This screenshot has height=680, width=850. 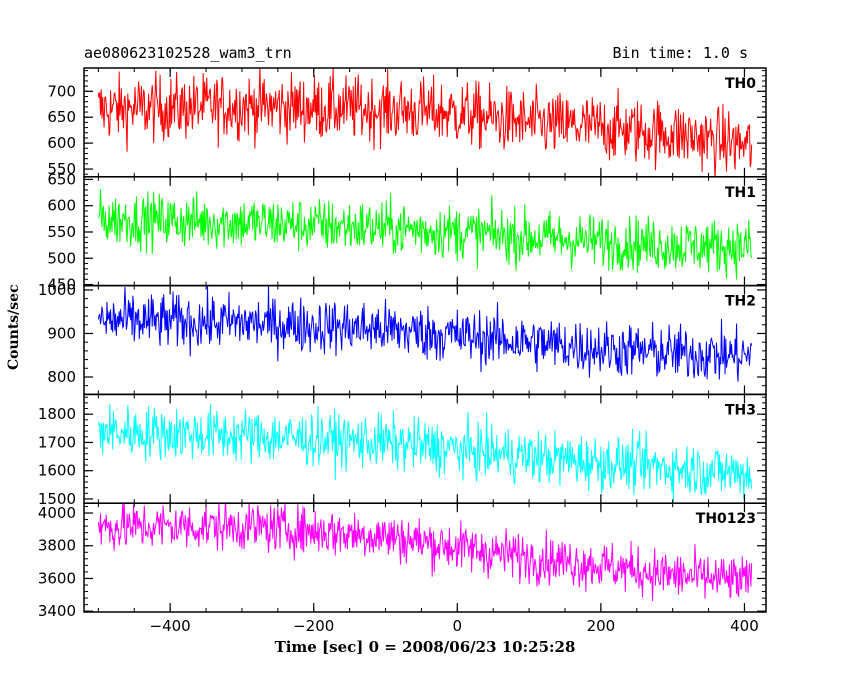 What do you see at coordinates (740, 193) in the screenshot?
I see `panel-label-th1: TH1` at bounding box center [740, 193].